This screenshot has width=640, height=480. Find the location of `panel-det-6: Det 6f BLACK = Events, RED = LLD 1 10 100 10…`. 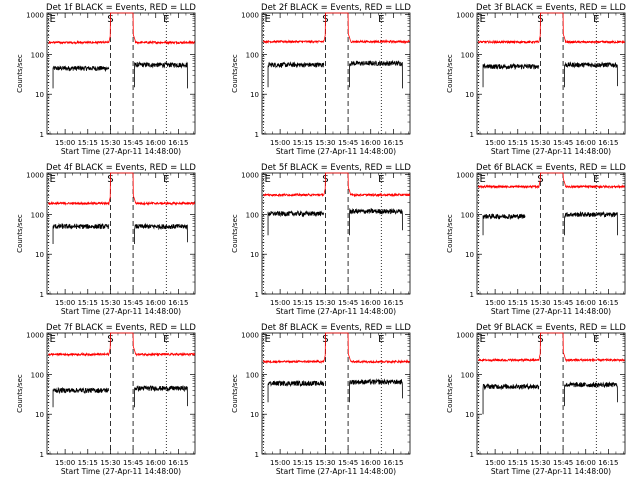

panel-det-6: Det 6f BLACK = Events, RED = LLD 1 10 100 10… is located at coordinates (536, 239).